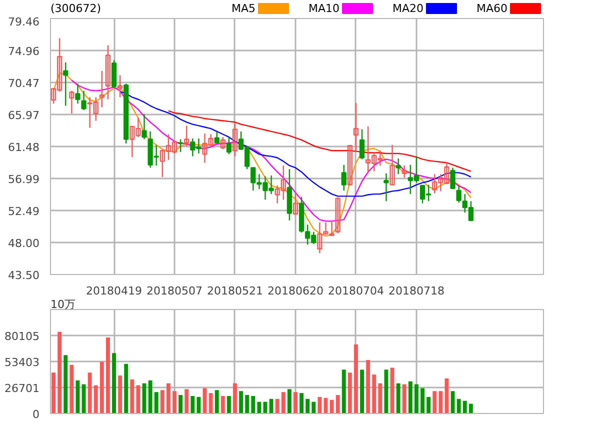 The image size is (600, 440). What do you see at coordinates (24, 211) in the screenshot?
I see `y-tick-label: 52.49` at bounding box center [24, 211].